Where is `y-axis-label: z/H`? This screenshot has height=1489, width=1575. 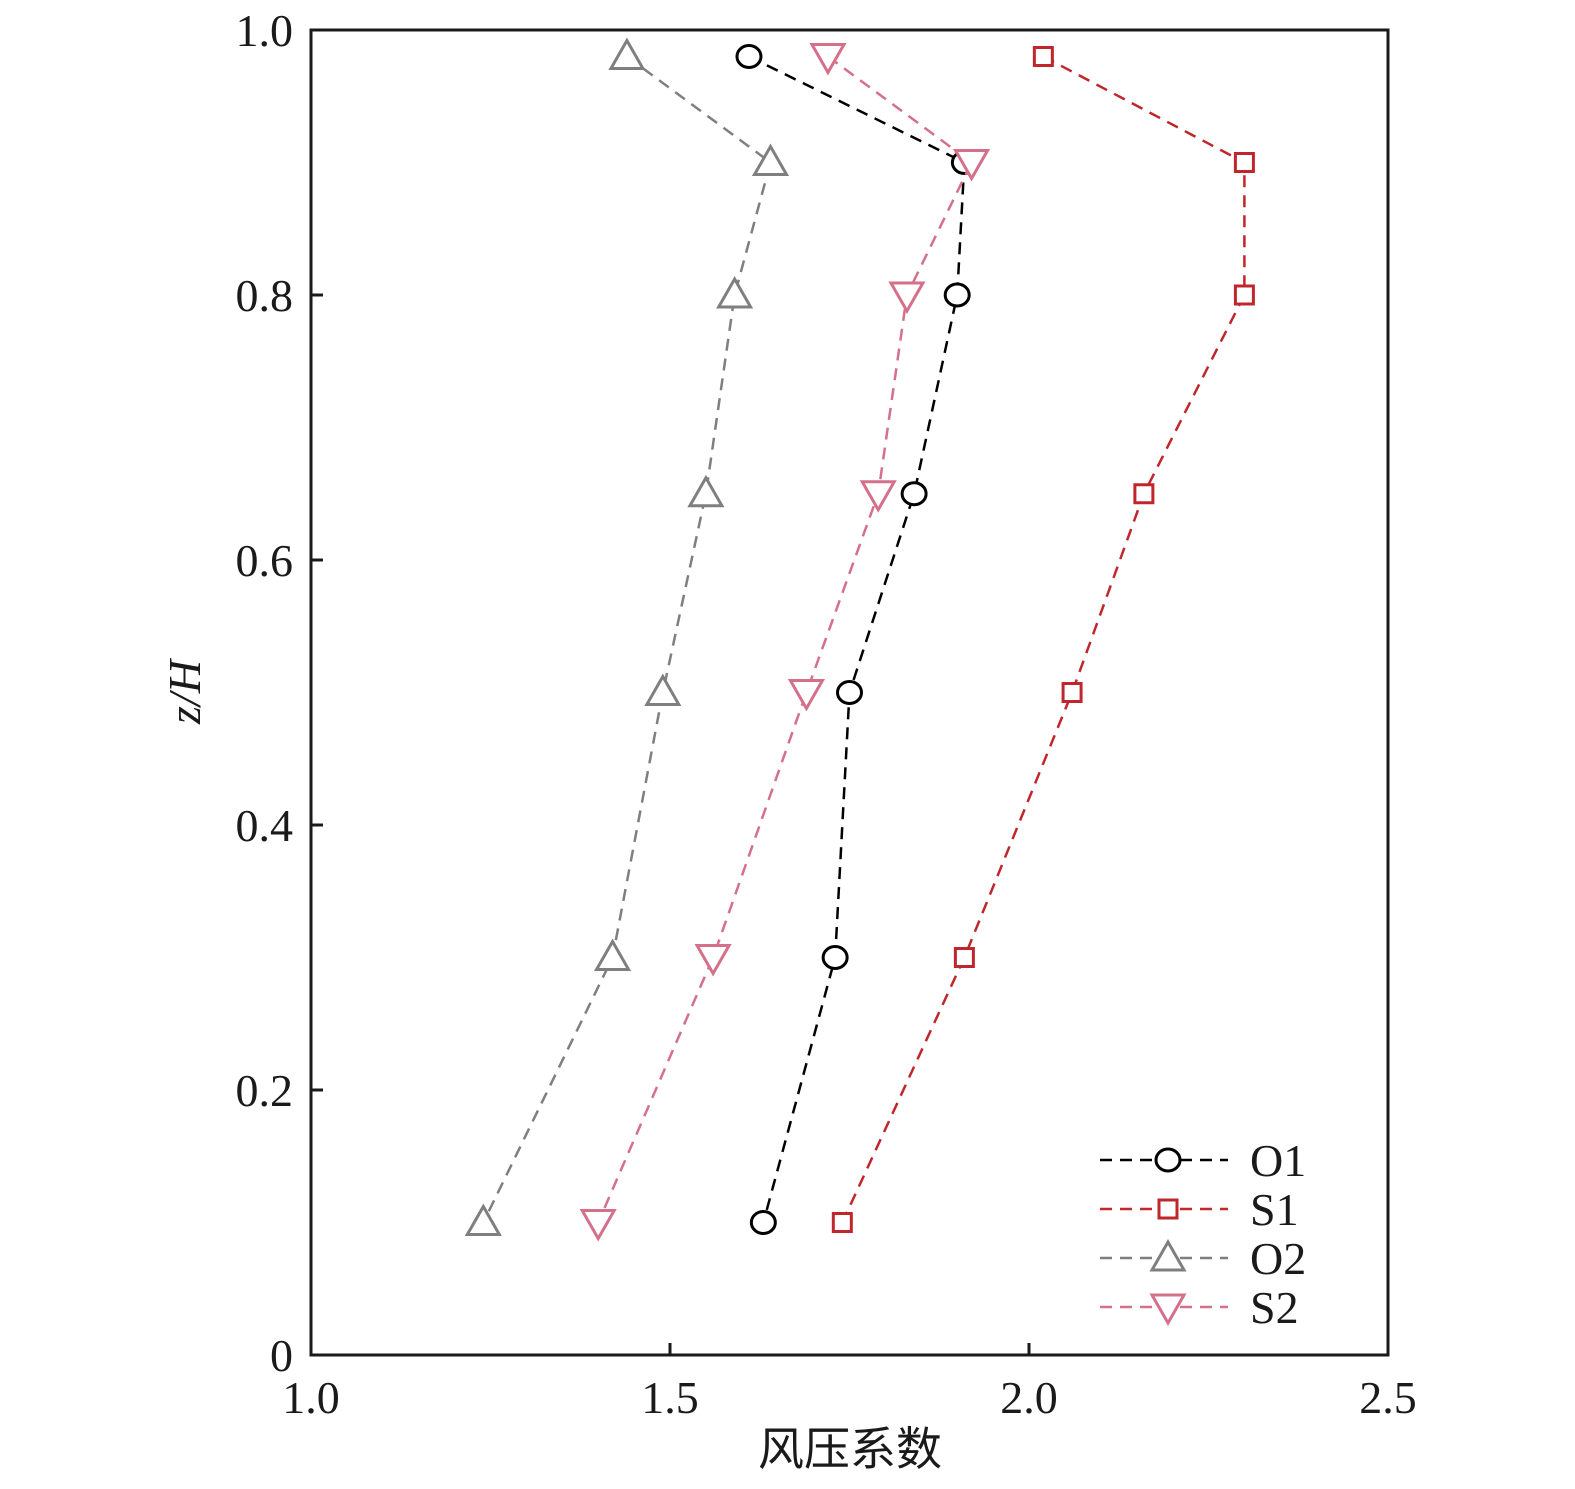 y-axis-label: z/H is located at coordinates (184, 691).